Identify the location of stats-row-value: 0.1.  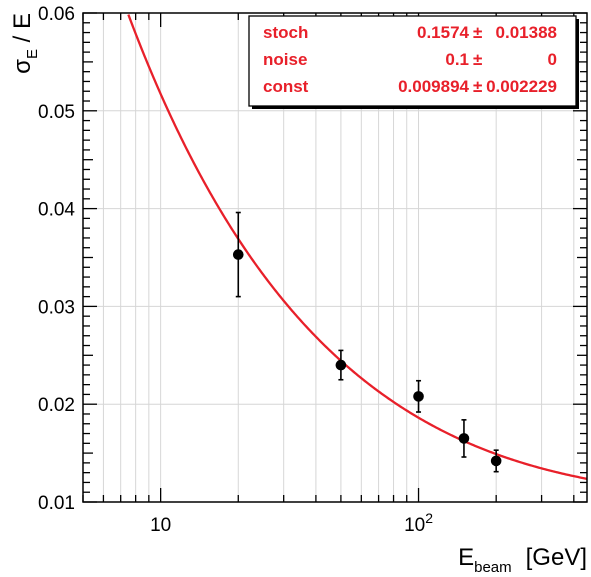
(457, 59).